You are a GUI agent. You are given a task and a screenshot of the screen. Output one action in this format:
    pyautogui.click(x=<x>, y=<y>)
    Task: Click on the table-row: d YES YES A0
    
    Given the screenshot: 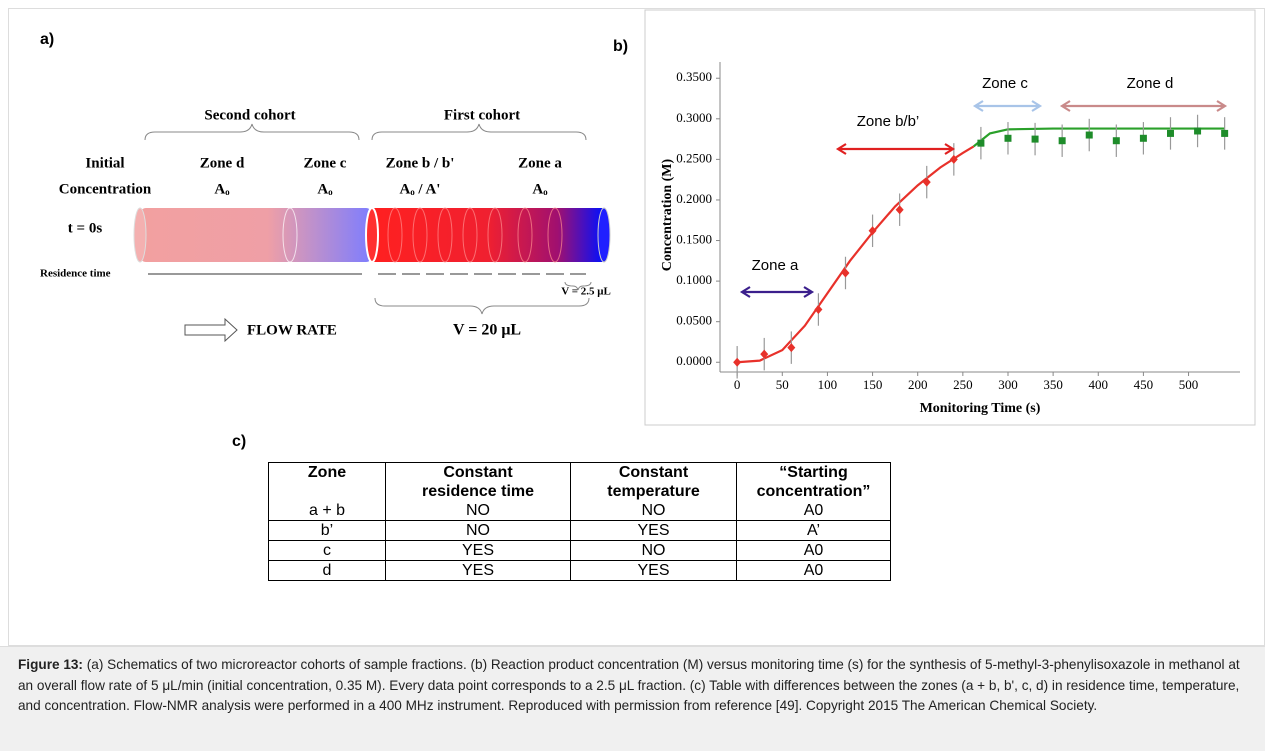 What is the action you would take?
    pyautogui.click(x=579, y=570)
    